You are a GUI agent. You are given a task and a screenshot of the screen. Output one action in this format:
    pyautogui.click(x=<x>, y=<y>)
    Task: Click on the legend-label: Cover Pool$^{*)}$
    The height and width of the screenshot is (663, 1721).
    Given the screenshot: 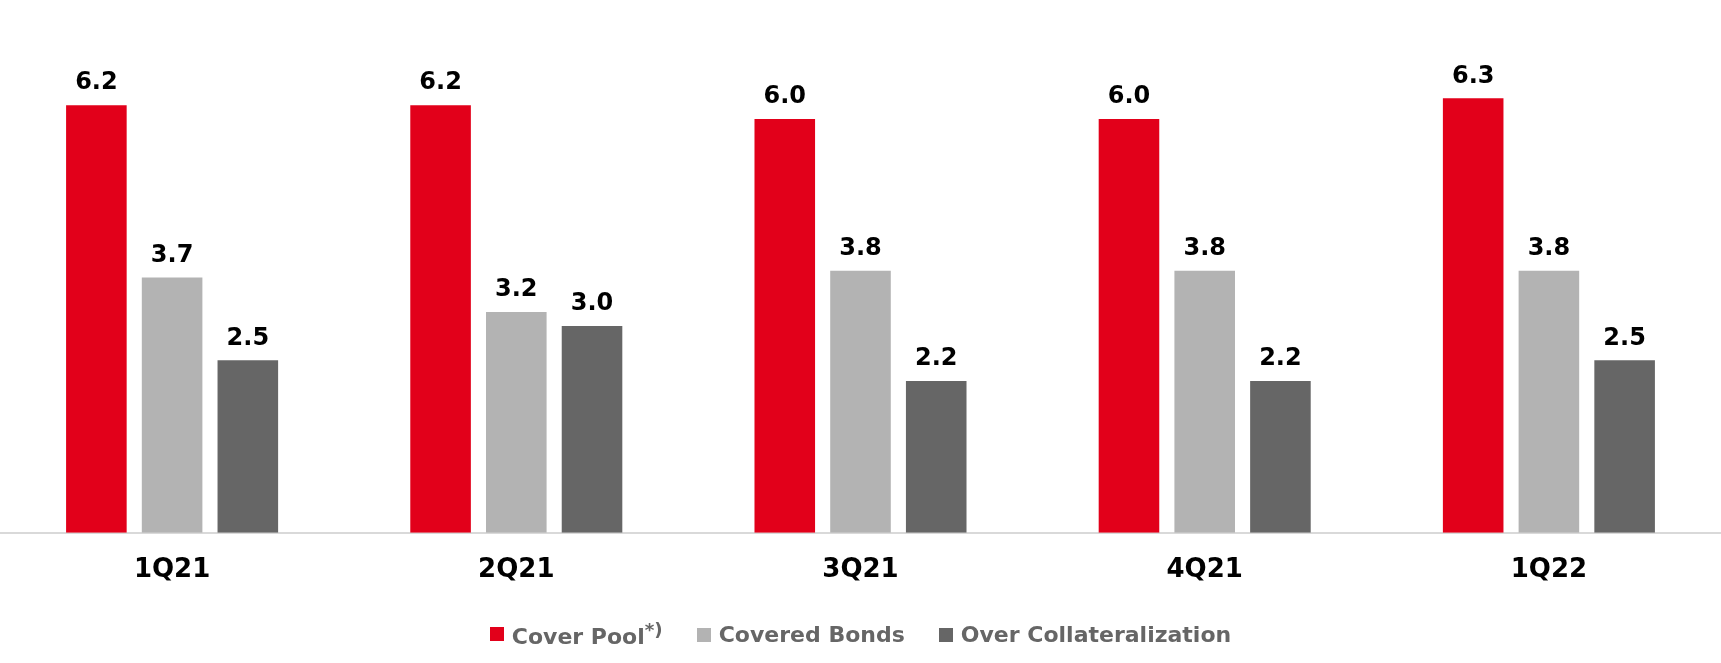 What is the action you would take?
    pyautogui.click(x=587, y=634)
    